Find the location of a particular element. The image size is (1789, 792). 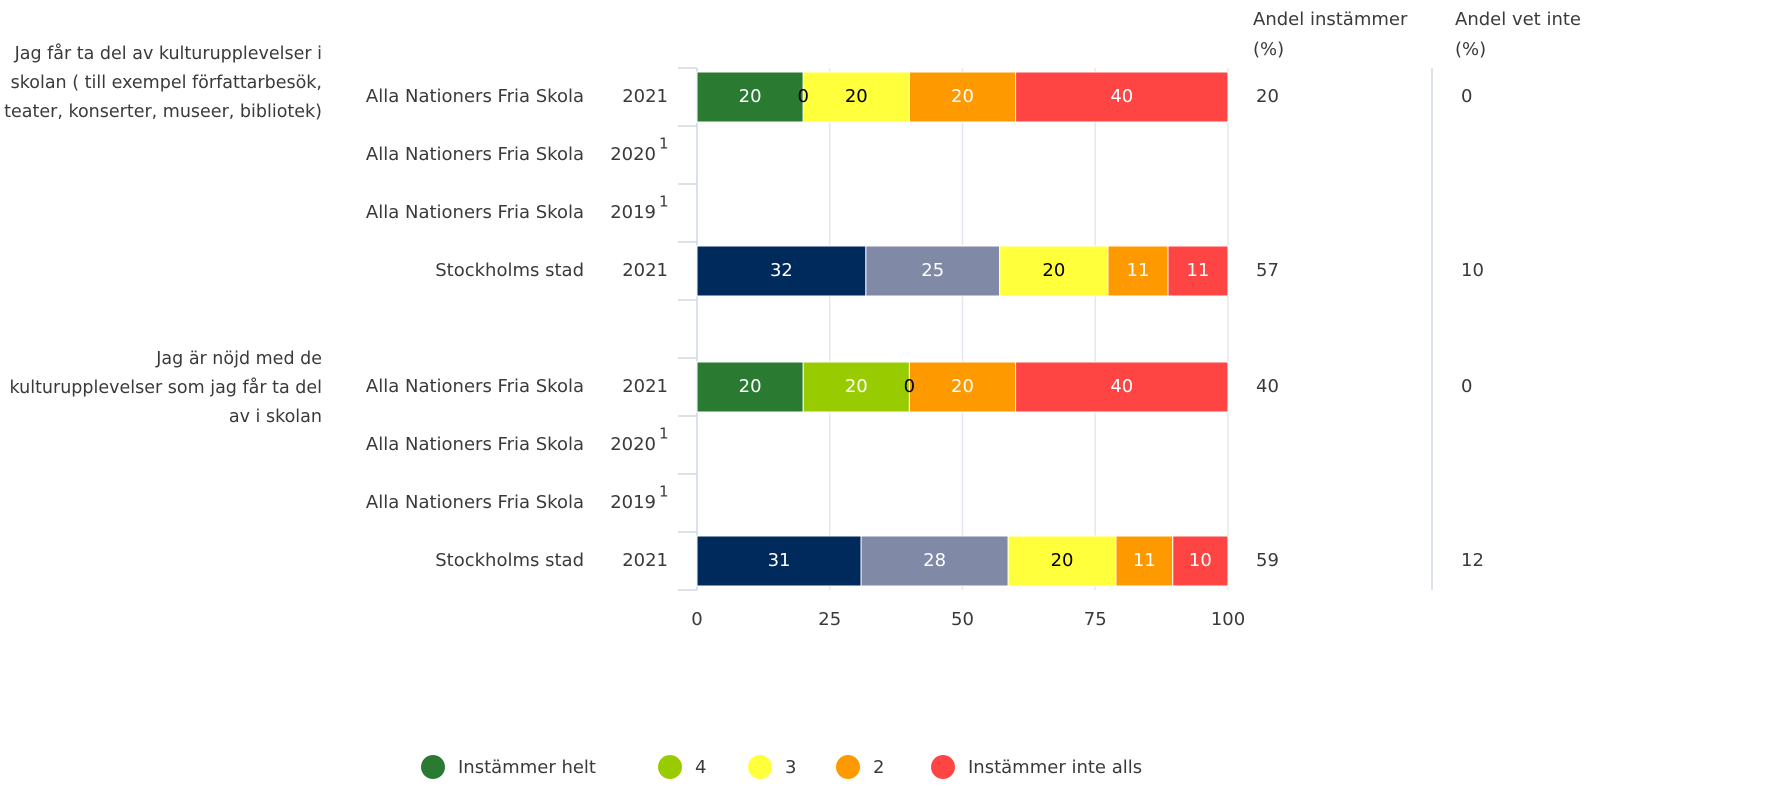

data-label: 28 is located at coordinates (934, 560).